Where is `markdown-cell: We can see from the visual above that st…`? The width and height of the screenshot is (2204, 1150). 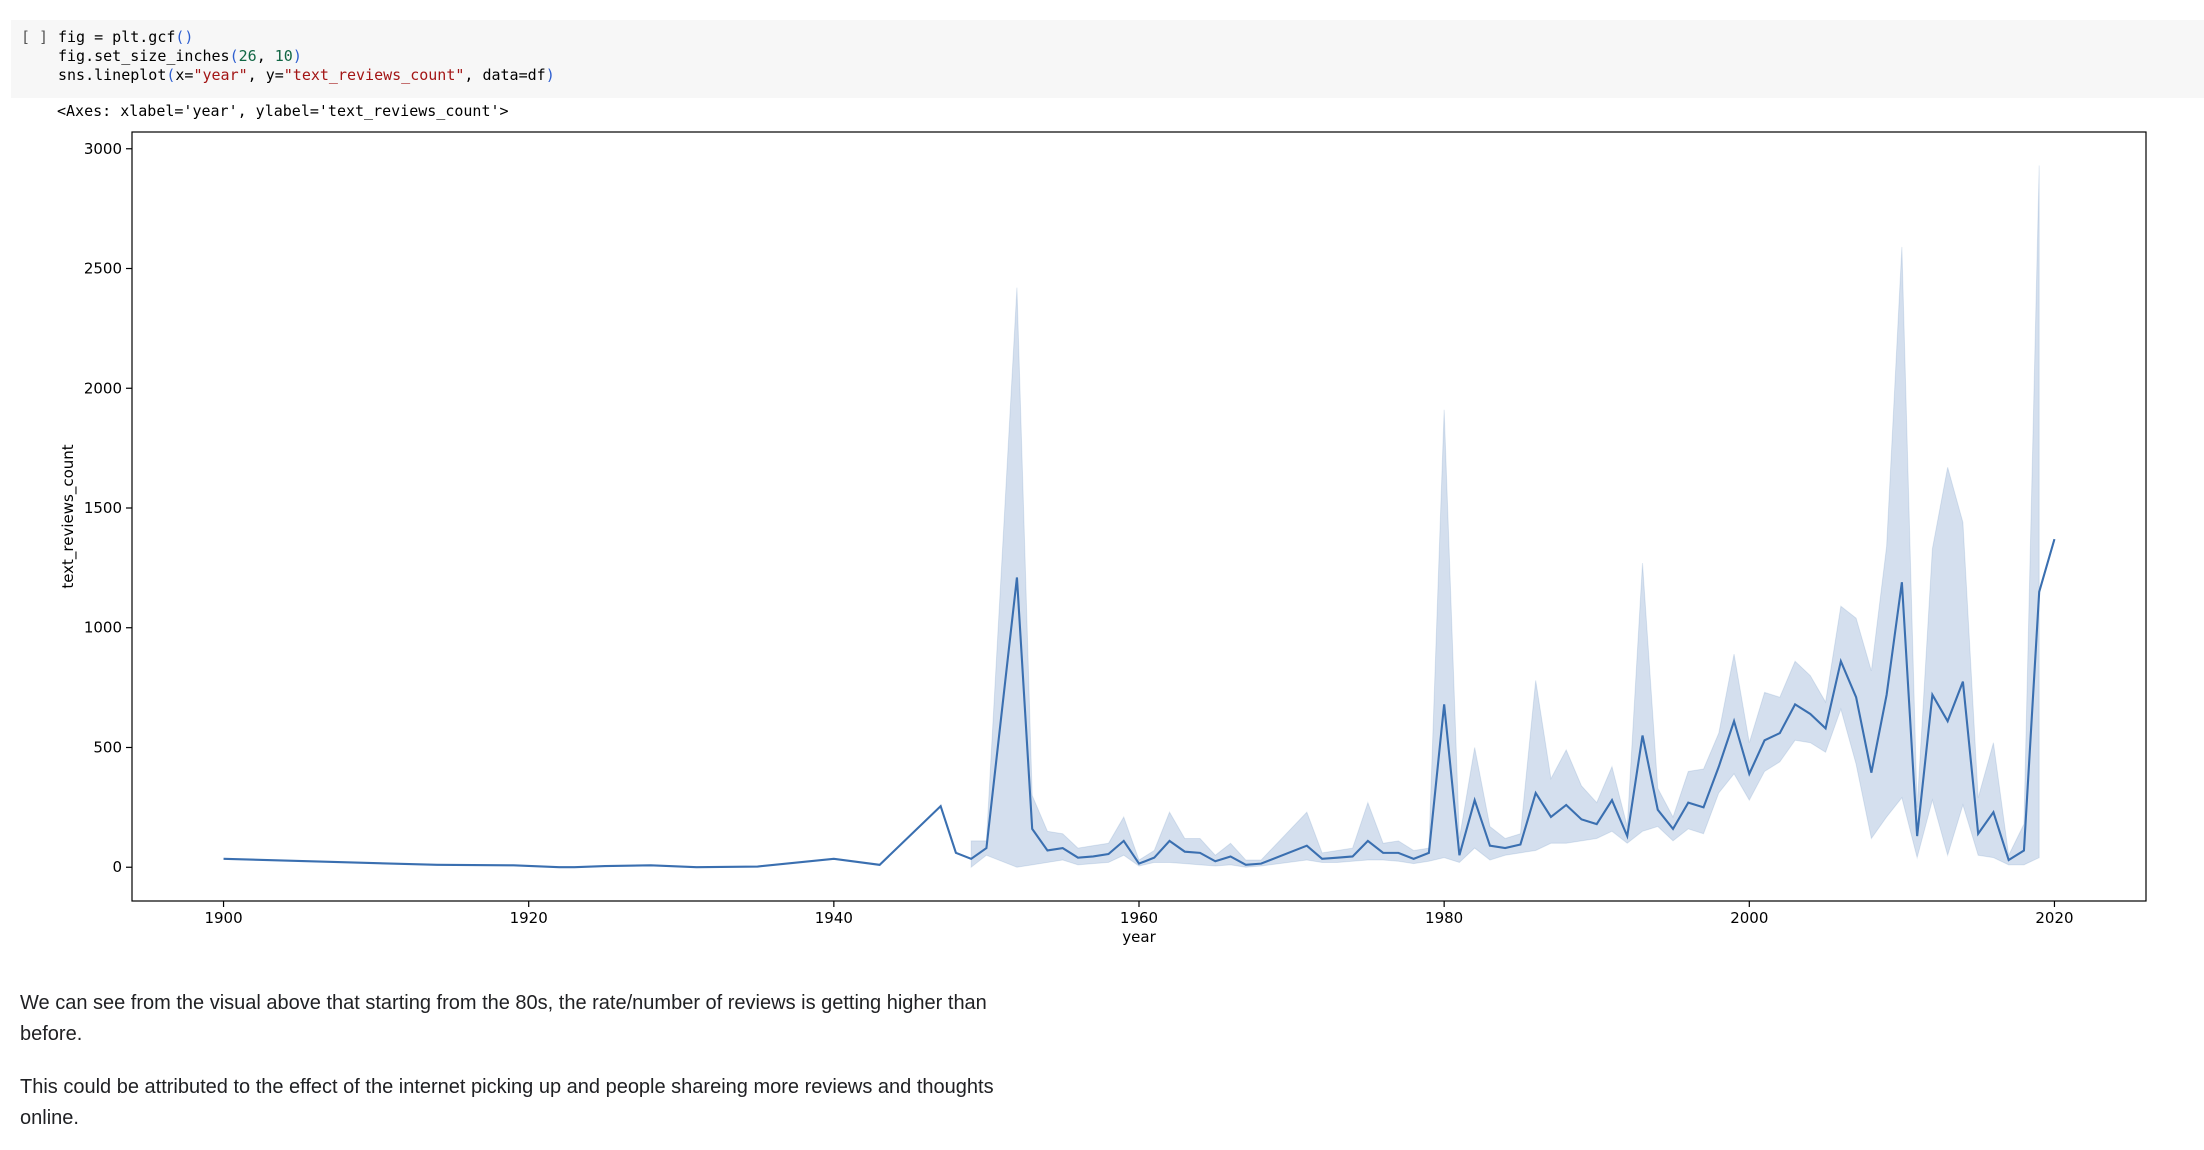 markdown-cell: We can see from the visual above that st… is located at coordinates (525, 1069).